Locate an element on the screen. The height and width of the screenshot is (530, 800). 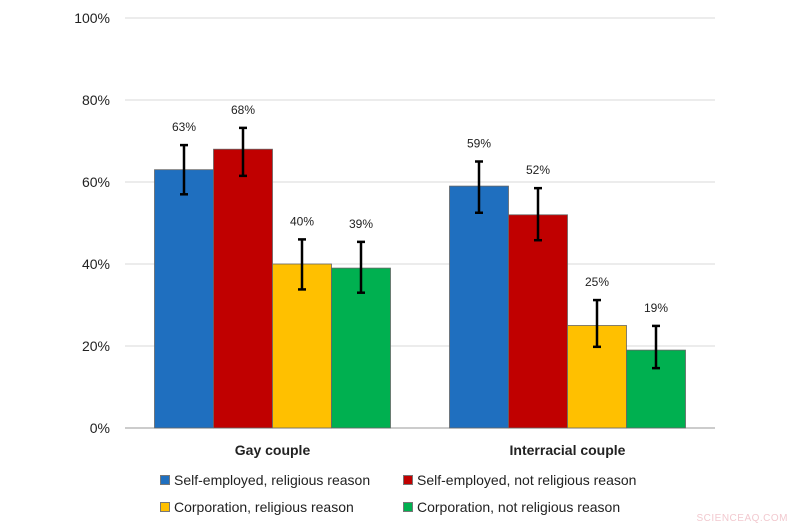
data-label: 40% is located at coordinates (302, 221).